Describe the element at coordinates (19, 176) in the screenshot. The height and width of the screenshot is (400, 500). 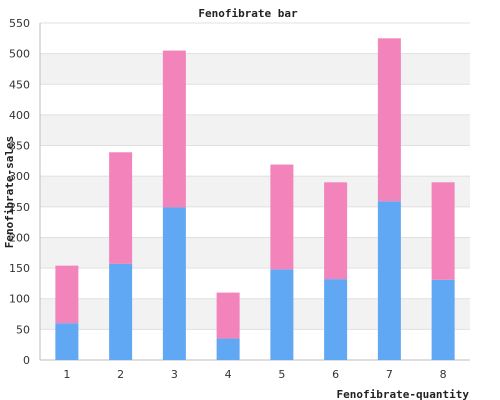
I see `y-tick-label: 300` at that location.